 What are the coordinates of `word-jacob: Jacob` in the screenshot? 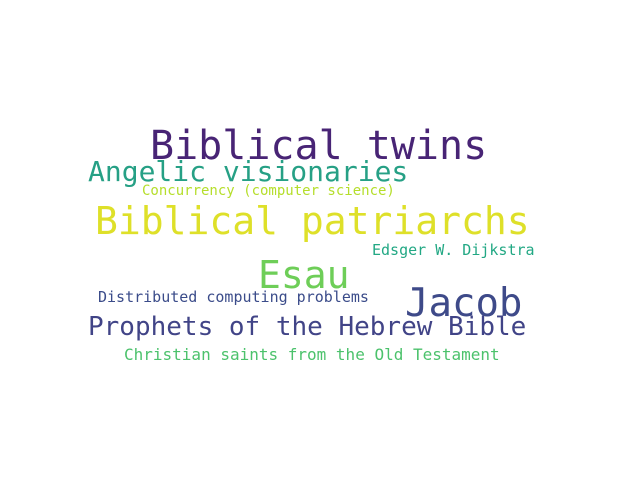 It's located at (464, 303).